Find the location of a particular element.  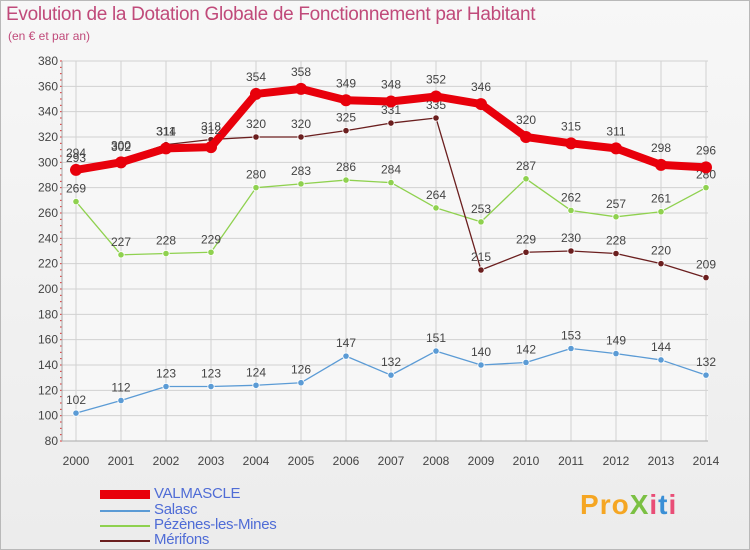

series-salasc-data-label: 151 is located at coordinates (436, 338).